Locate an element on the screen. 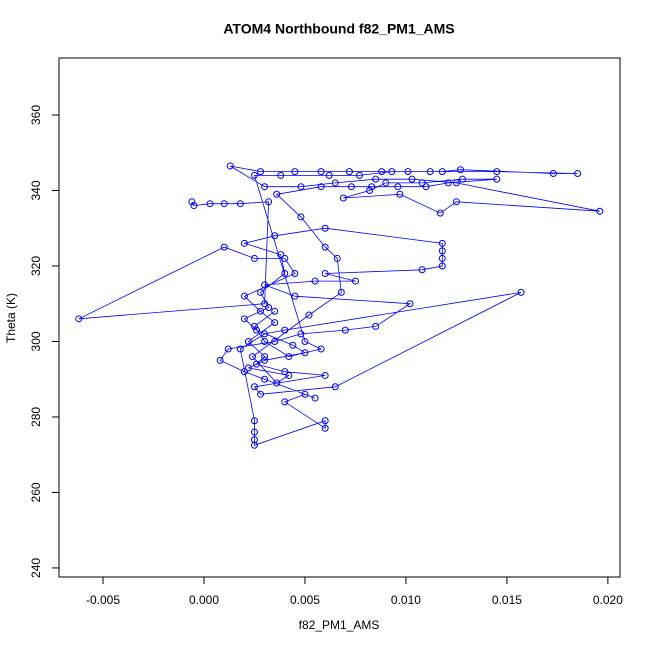 This screenshot has height=650, width=650. y-tick-label: 260 is located at coordinates (36, 492).